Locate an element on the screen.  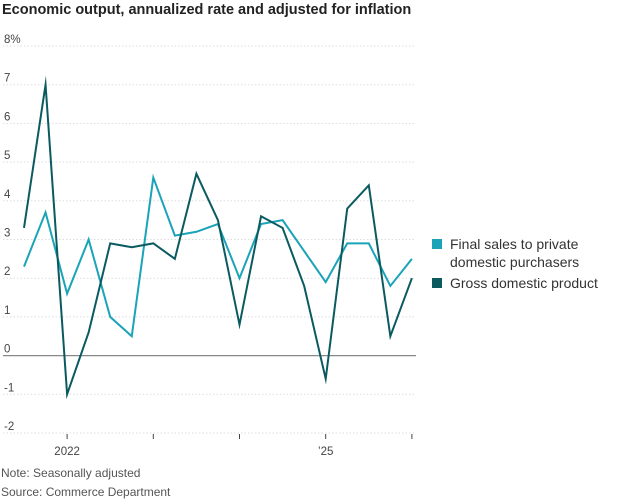
y-axis-tick-labels: 8% 7 6 5 4 3 2 1 0 -1 -2 is located at coordinates (12, 233).